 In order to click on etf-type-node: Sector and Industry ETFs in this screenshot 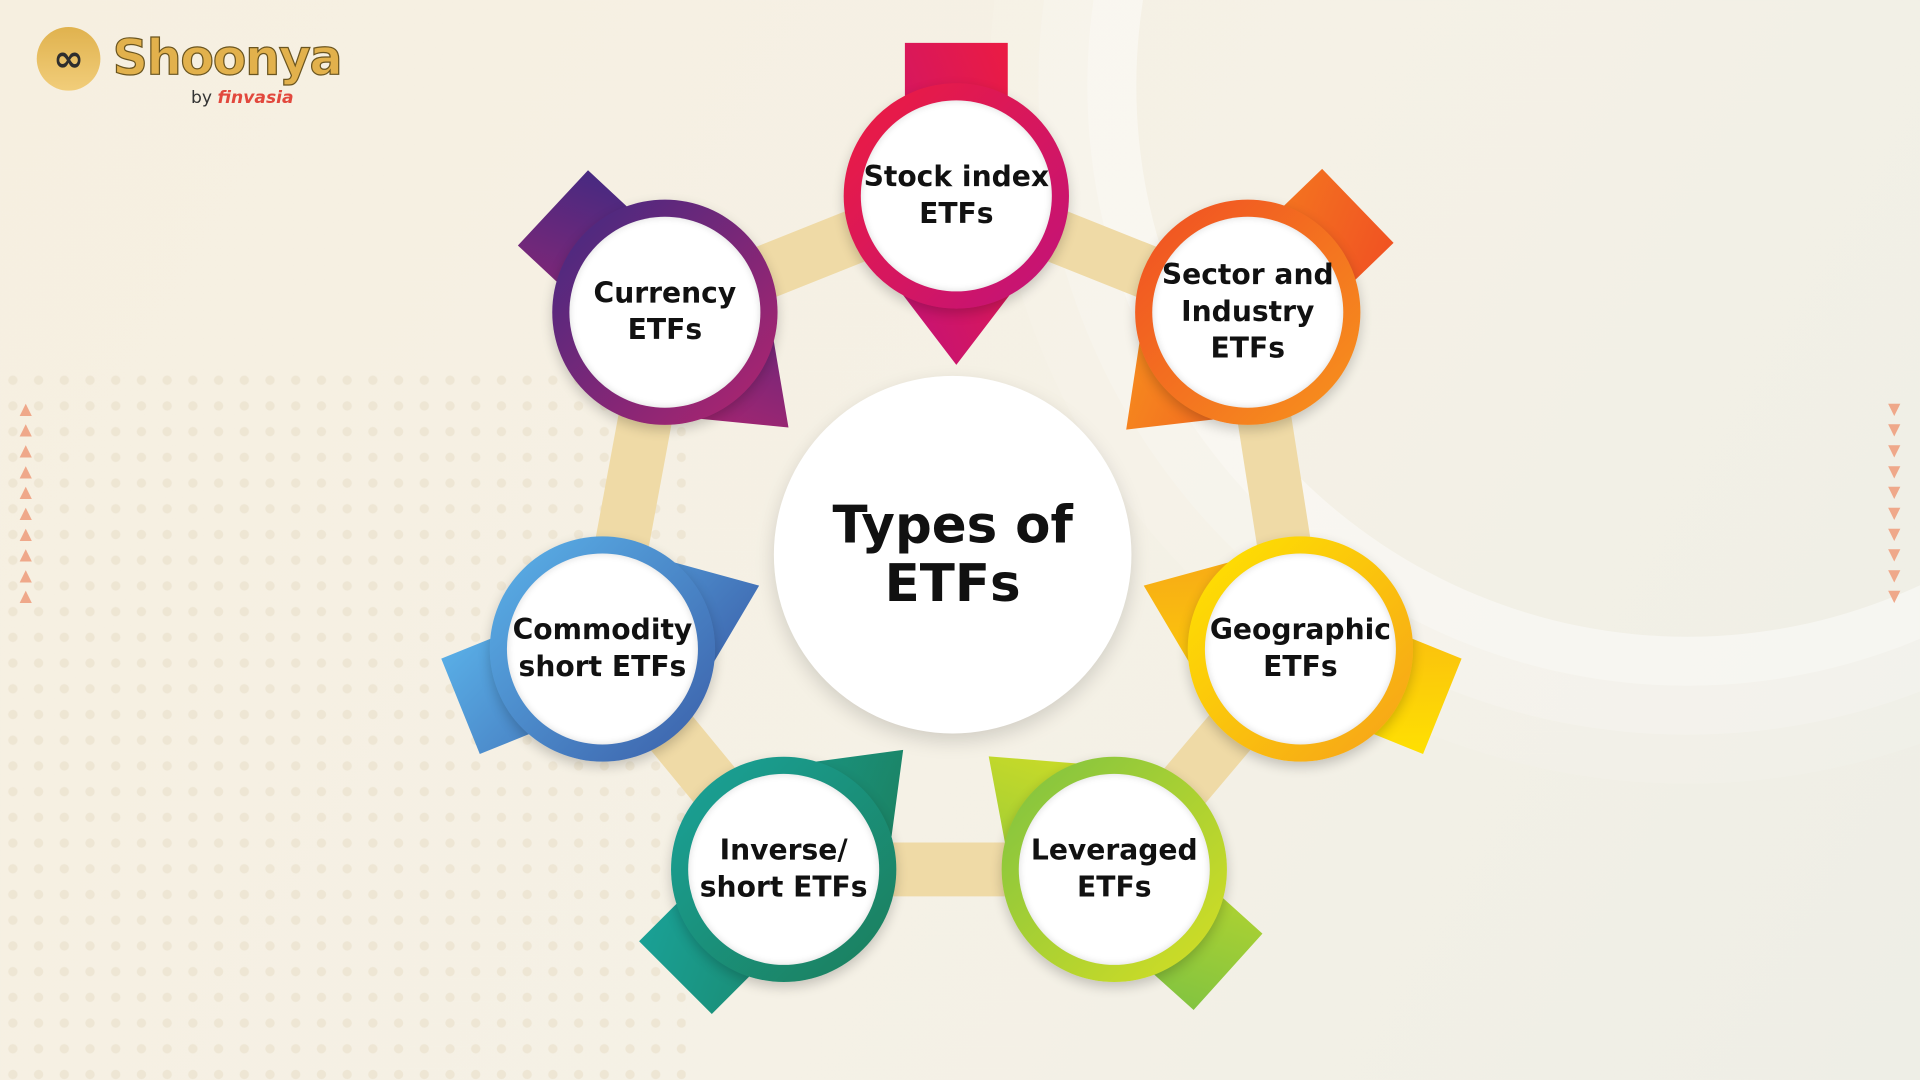, I will do `click(1248, 312)`.